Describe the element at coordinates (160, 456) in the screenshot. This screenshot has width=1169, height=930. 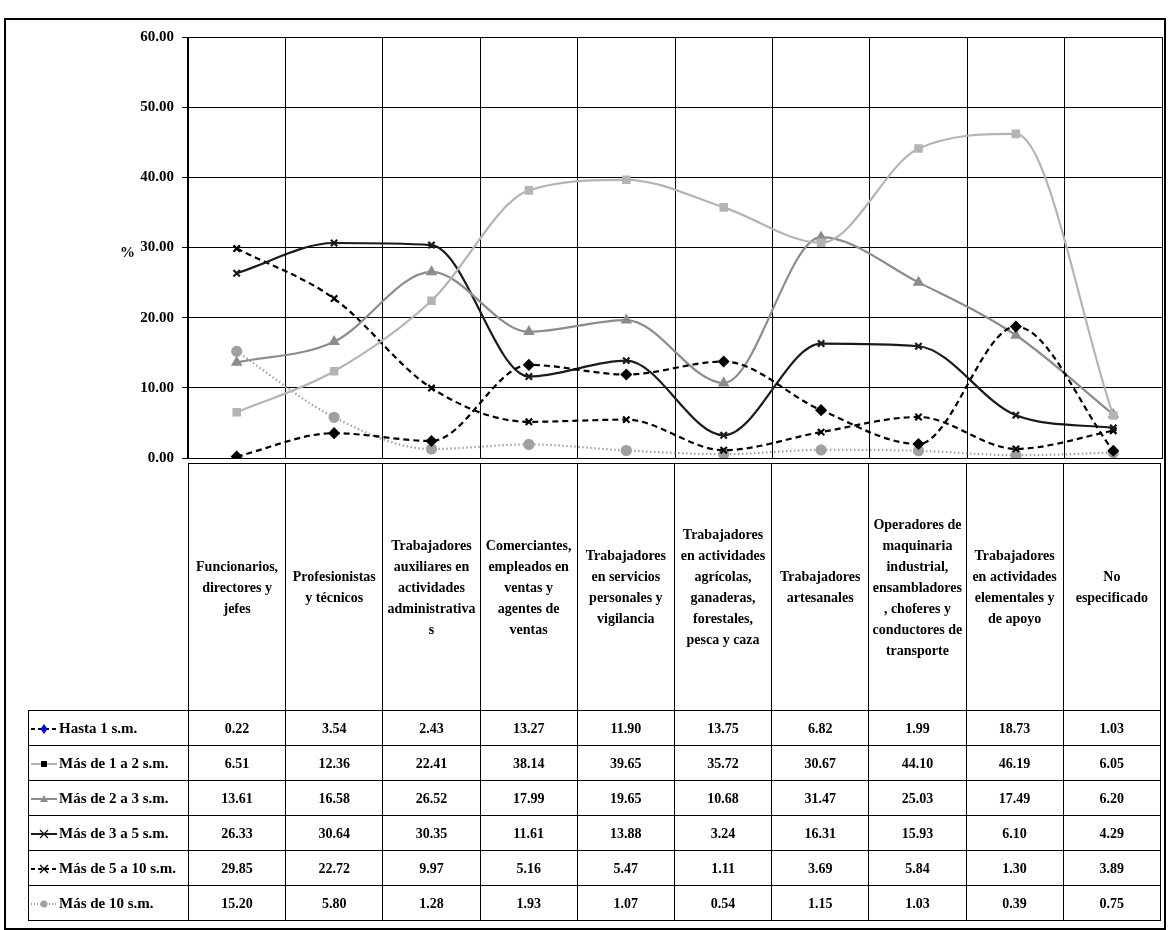
I see `y-tick-label: 0.00` at that location.